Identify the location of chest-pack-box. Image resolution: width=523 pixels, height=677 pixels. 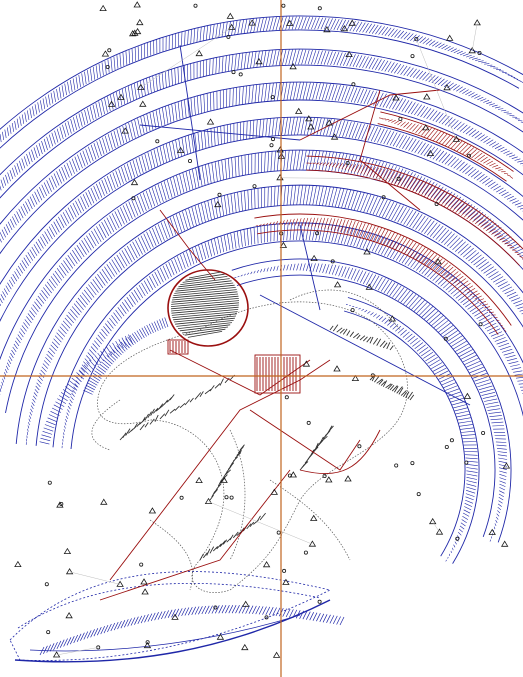
(277, 374).